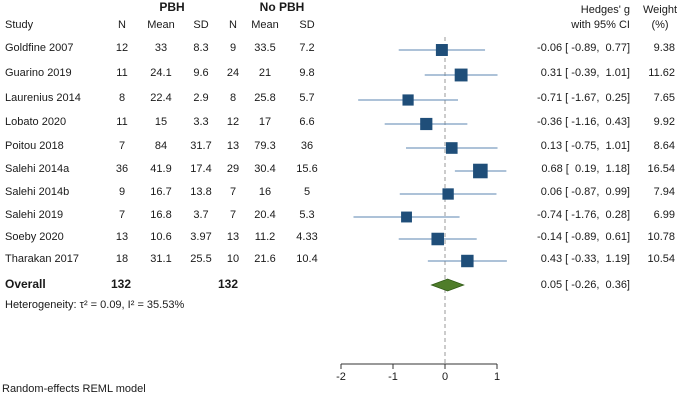  Describe the element at coordinates (664, 98) in the screenshot. I see `weight-value: 7.65` at that location.